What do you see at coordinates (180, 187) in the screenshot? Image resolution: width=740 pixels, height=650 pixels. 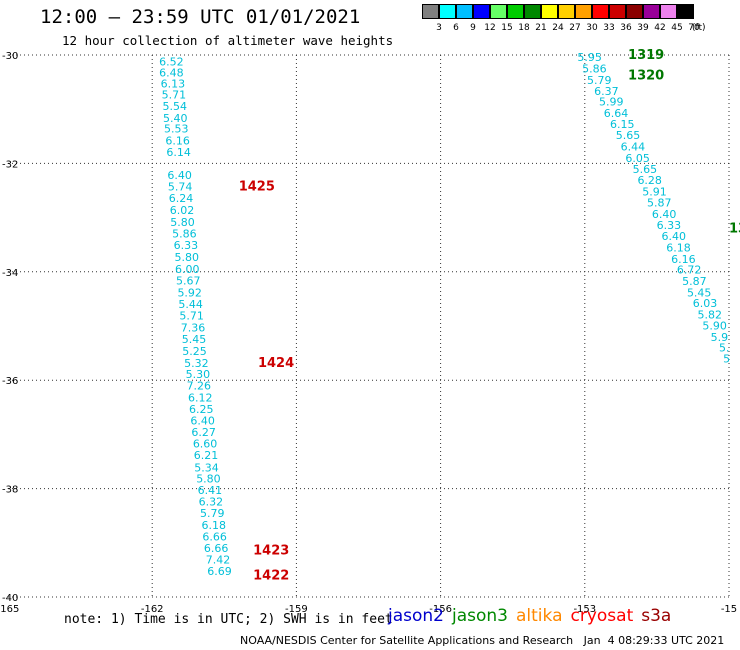 I see `wave-height-point: 5.74` at bounding box center [180, 187].